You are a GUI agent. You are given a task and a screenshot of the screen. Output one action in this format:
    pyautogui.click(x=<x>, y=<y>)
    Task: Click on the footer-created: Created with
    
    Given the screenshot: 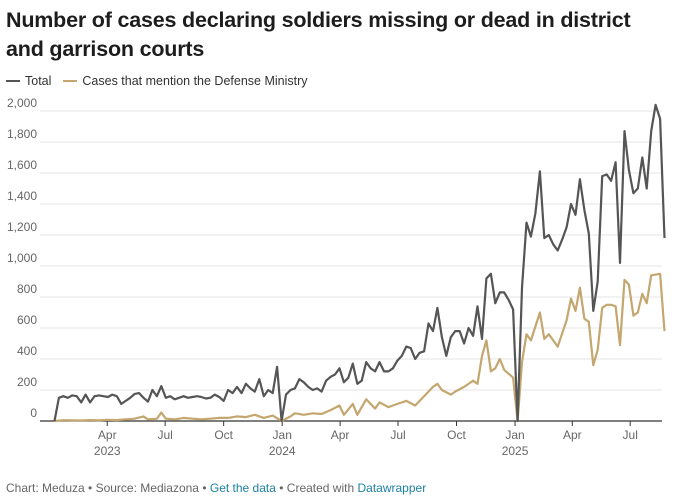 What is the action you would take?
    pyautogui.click(x=322, y=488)
    